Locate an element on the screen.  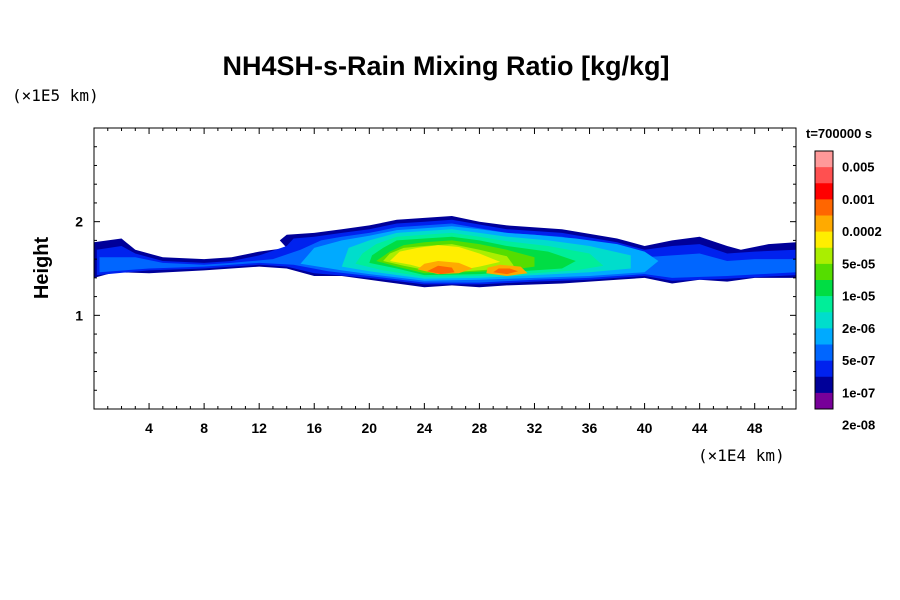
x-tick-label: 4 is located at coordinates (149, 428).